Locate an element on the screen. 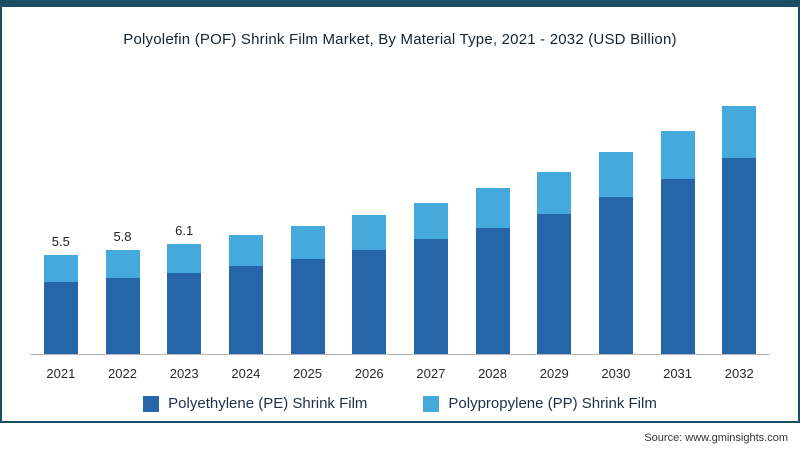 Image resolution: width=800 pixels, height=450 pixels. legend-item-pe: Polyethylene (PE) Shrink Film is located at coordinates (255, 403).